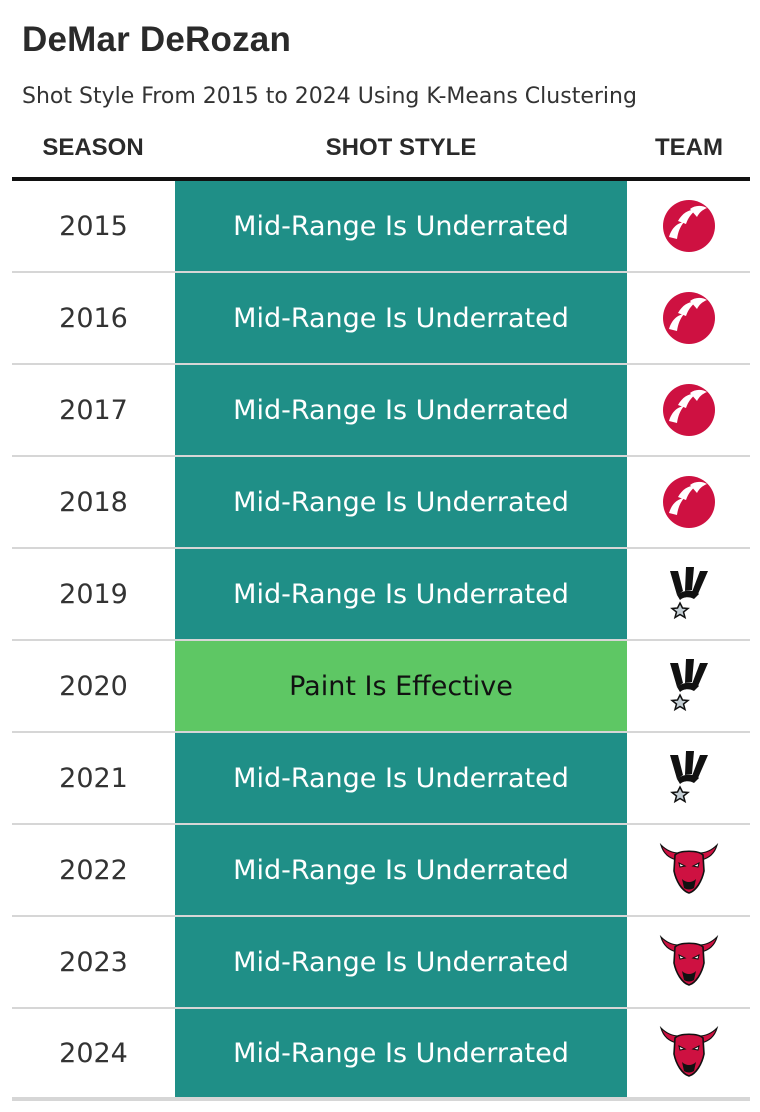 The width and height of the screenshot is (760, 1112). I want to click on chart-title: DeMar DeRozan, so click(157, 39).